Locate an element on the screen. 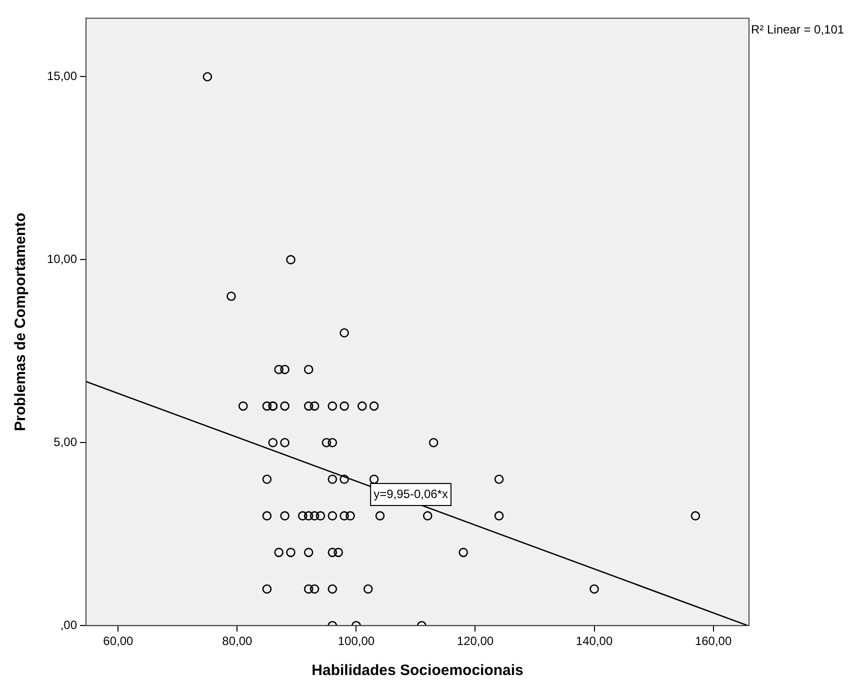 The image size is (867, 692). x-tick-label: 160,00 is located at coordinates (713, 641).